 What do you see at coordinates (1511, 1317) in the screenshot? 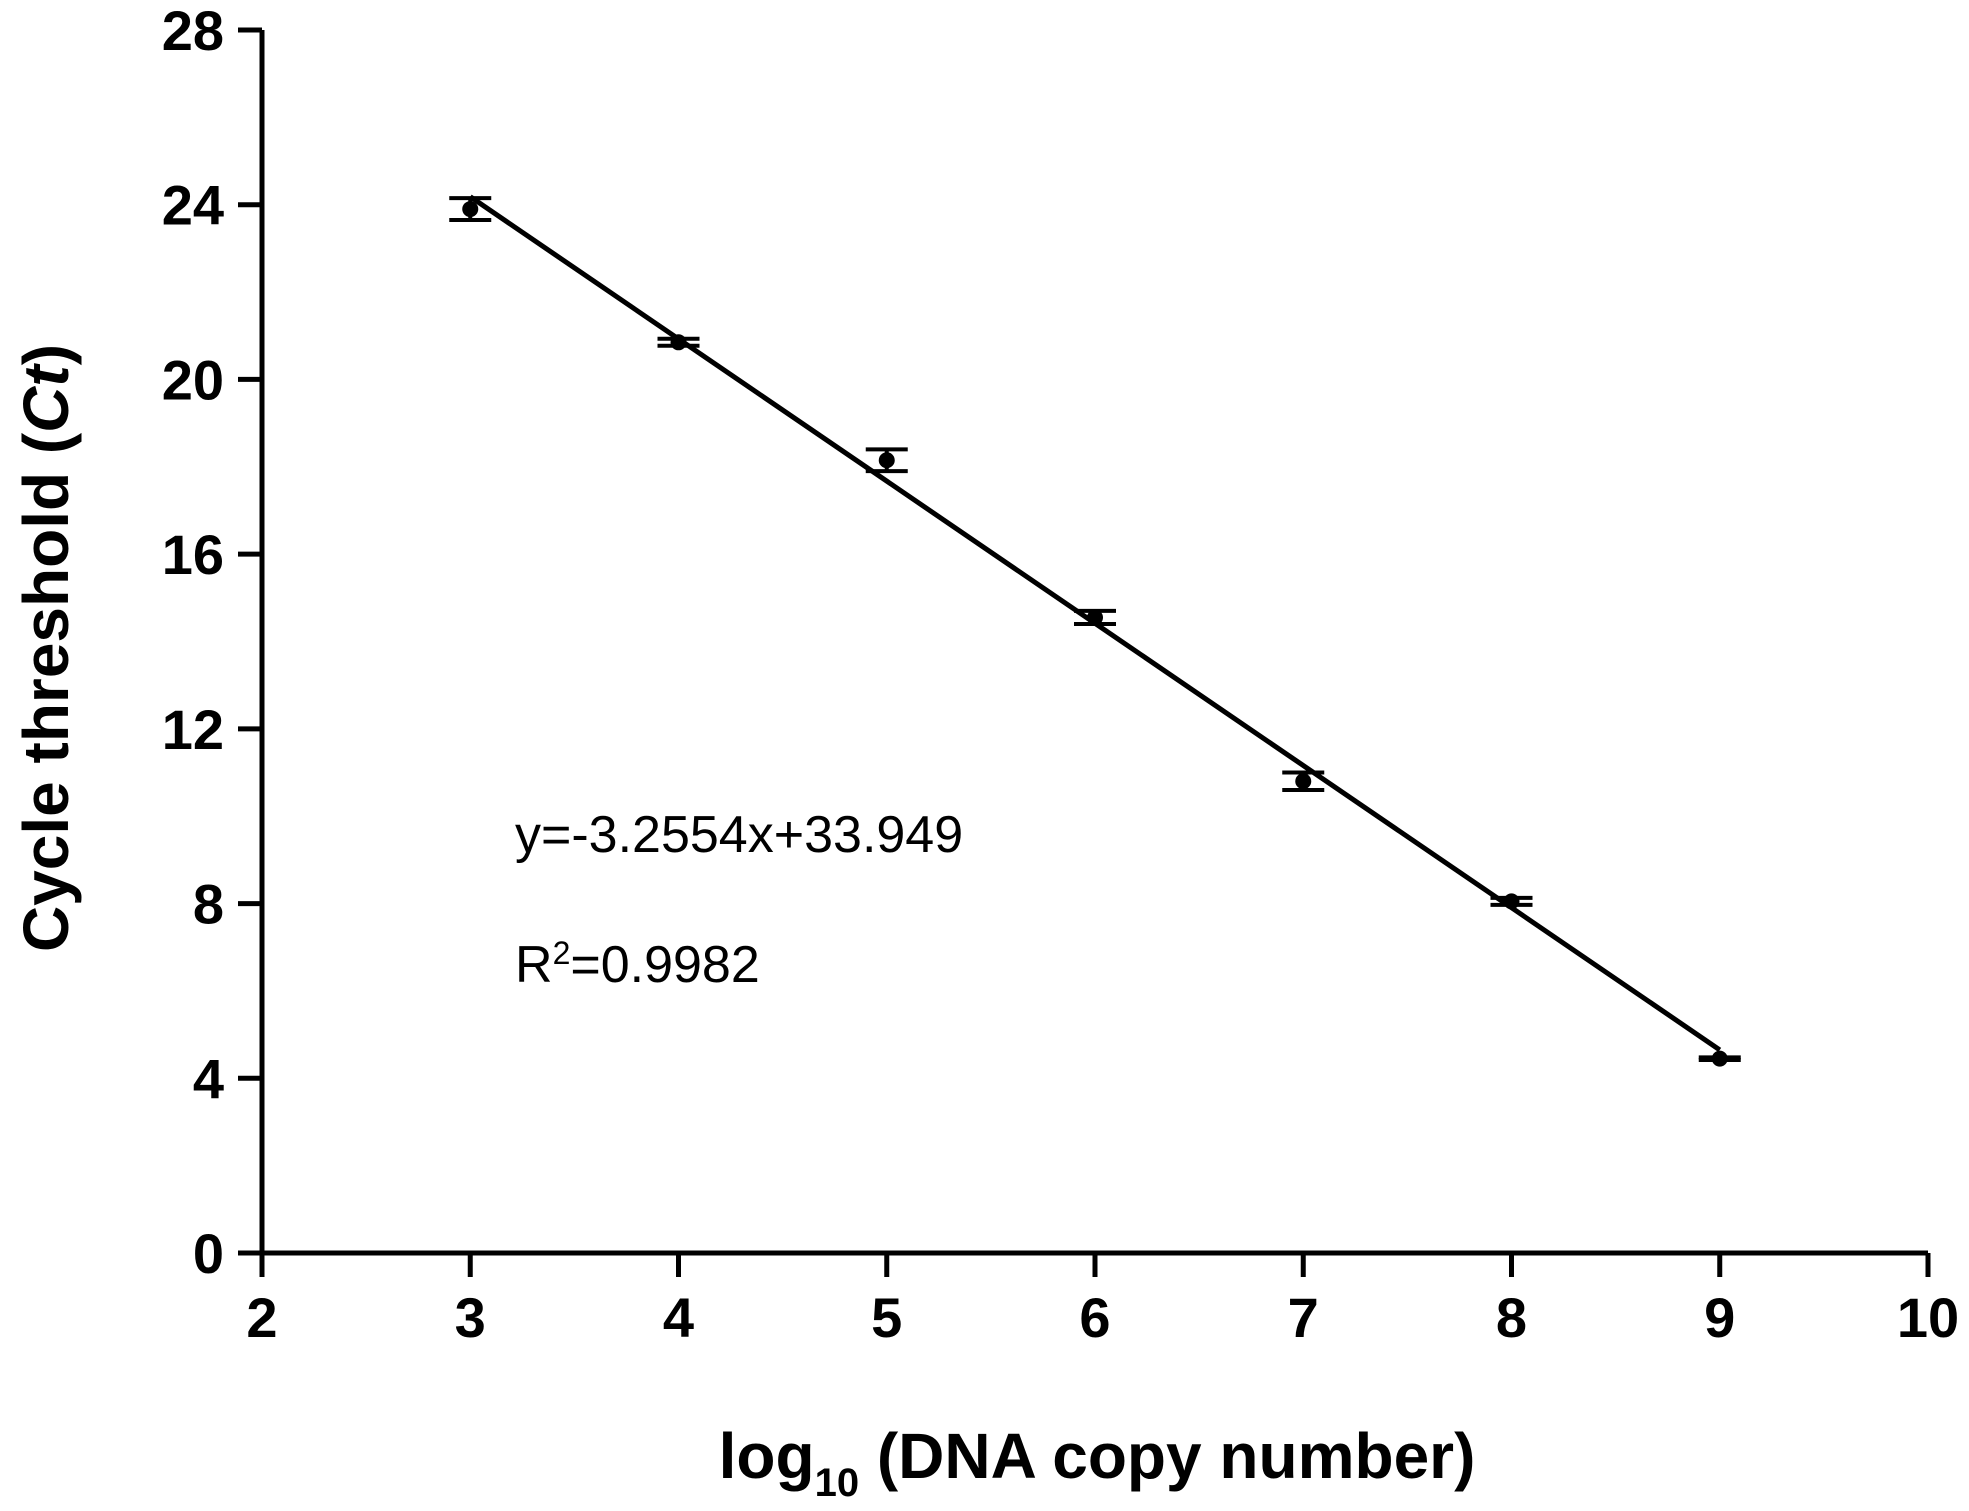
I see `x-tick-label: 8` at bounding box center [1511, 1317].